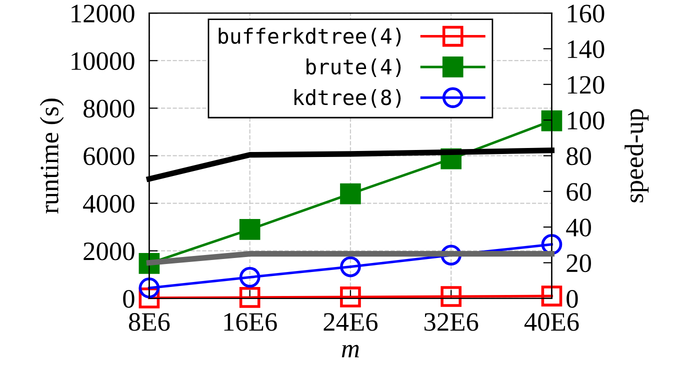  What do you see at coordinates (578, 156) in the screenshot?
I see `y2-tick-label: 80` at bounding box center [578, 156].